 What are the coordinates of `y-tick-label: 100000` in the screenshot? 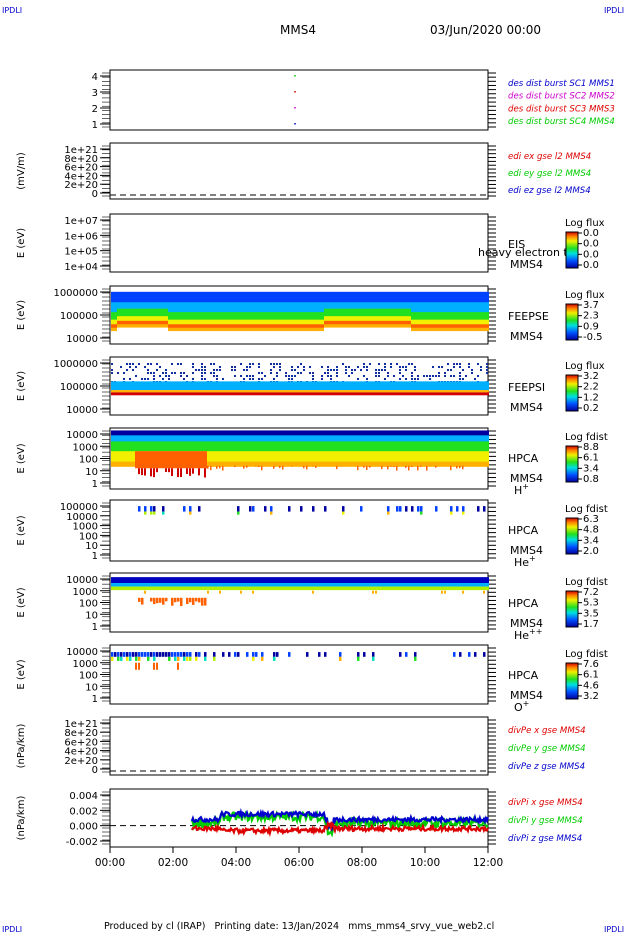 It's located at (79, 507).